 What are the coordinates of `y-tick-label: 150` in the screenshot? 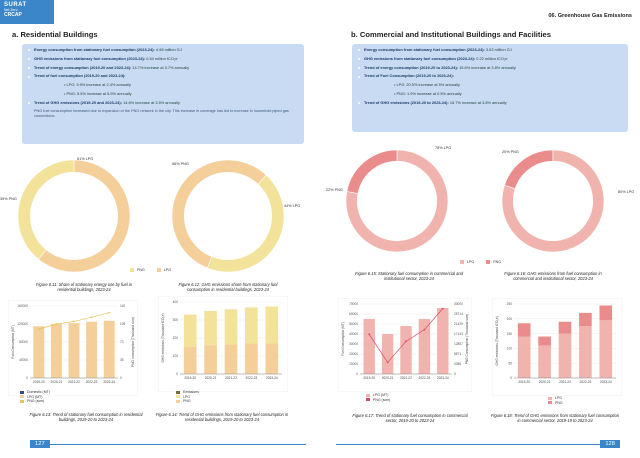 It's located at (510, 334).